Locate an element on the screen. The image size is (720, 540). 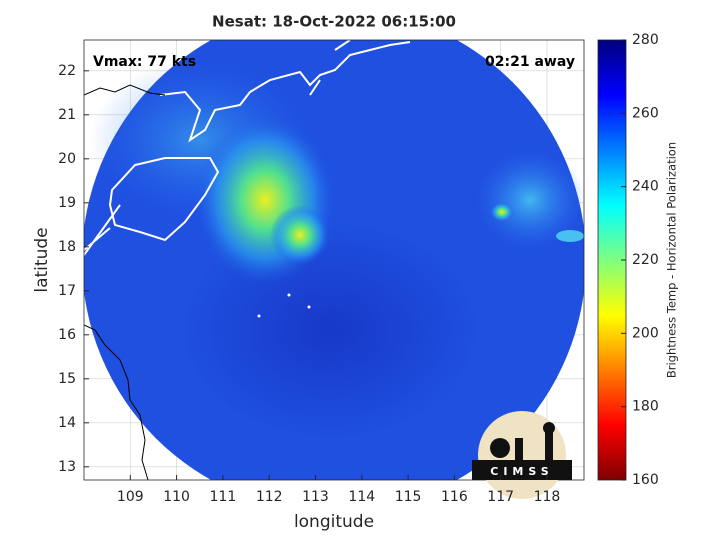
coastline-outside is located at coordinates (125, 282).